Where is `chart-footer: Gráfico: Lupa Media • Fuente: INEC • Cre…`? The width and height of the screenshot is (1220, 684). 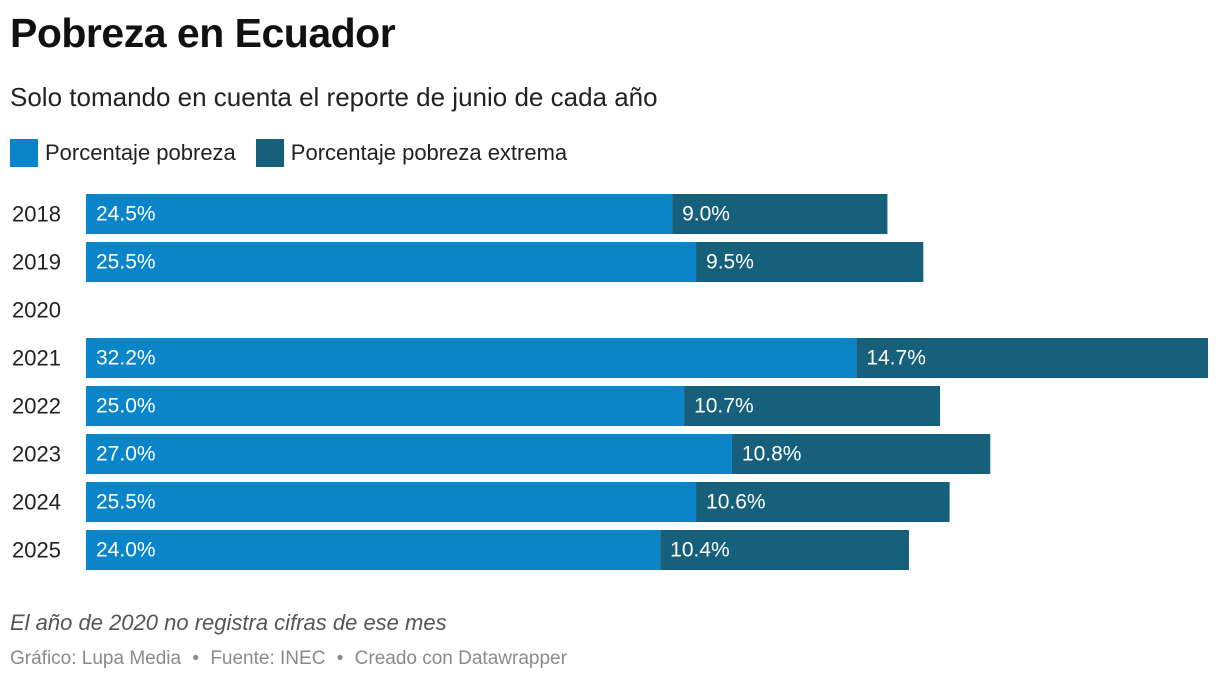 chart-footer: Gráfico: Lupa Media • Fuente: INEC • Cre… is located at coordinates (288, 659).